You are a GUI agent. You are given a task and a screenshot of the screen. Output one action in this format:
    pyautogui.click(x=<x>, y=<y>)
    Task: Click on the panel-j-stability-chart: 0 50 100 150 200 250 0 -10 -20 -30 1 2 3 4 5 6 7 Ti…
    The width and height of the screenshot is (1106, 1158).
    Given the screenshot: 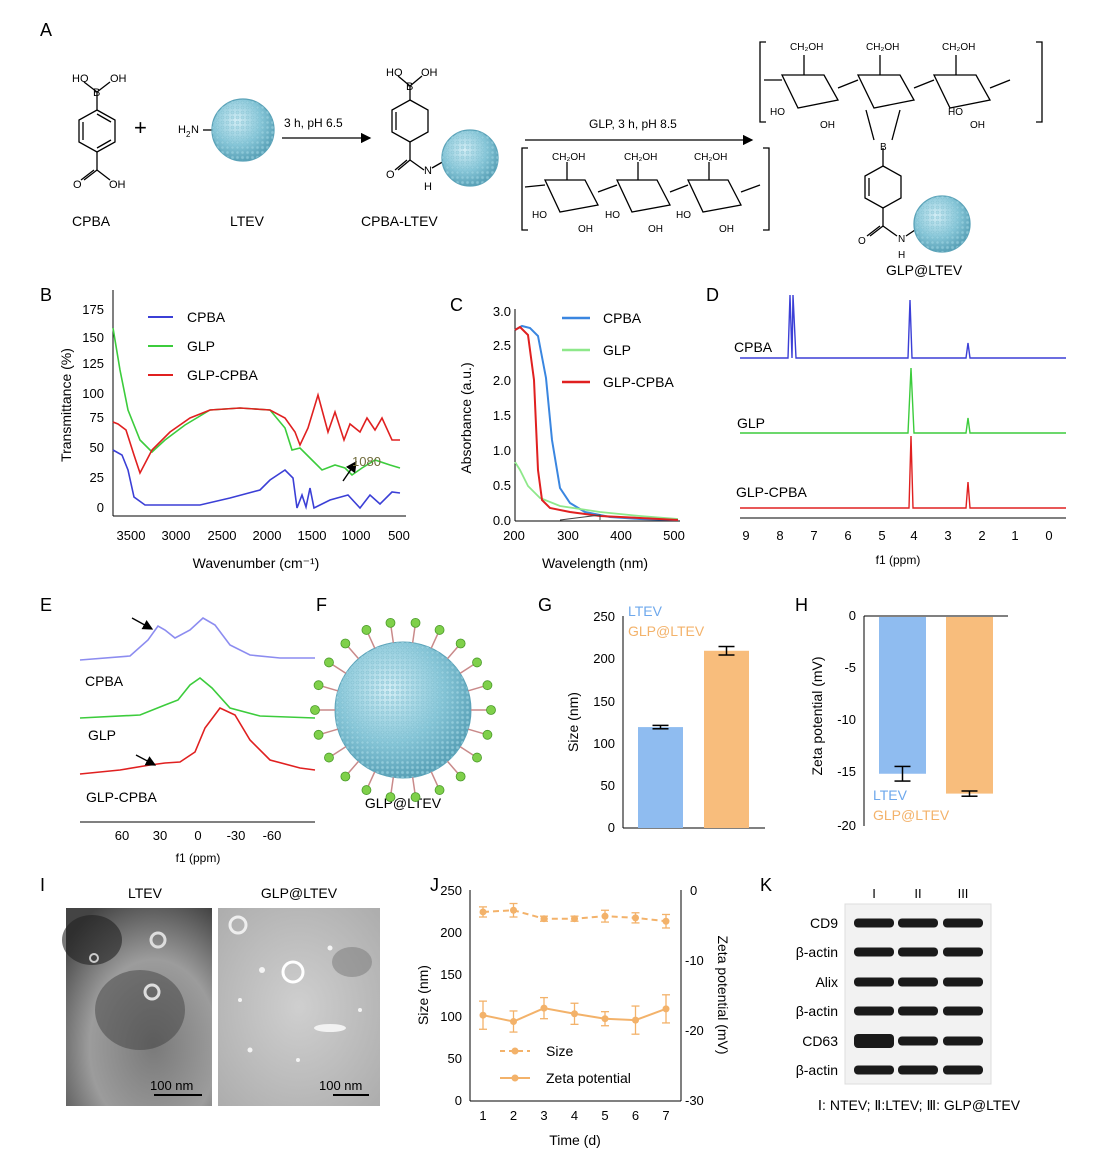 What is the action you would take?
    pyautogui.click(x=573, y=1015)
    